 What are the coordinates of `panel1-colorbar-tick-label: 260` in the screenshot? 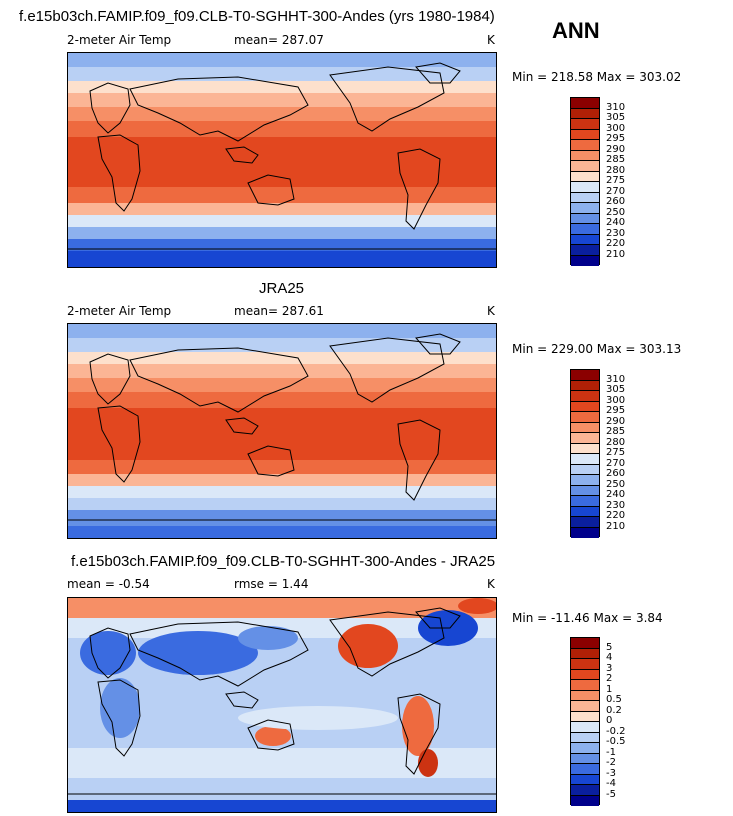 It's located at (616, 201).